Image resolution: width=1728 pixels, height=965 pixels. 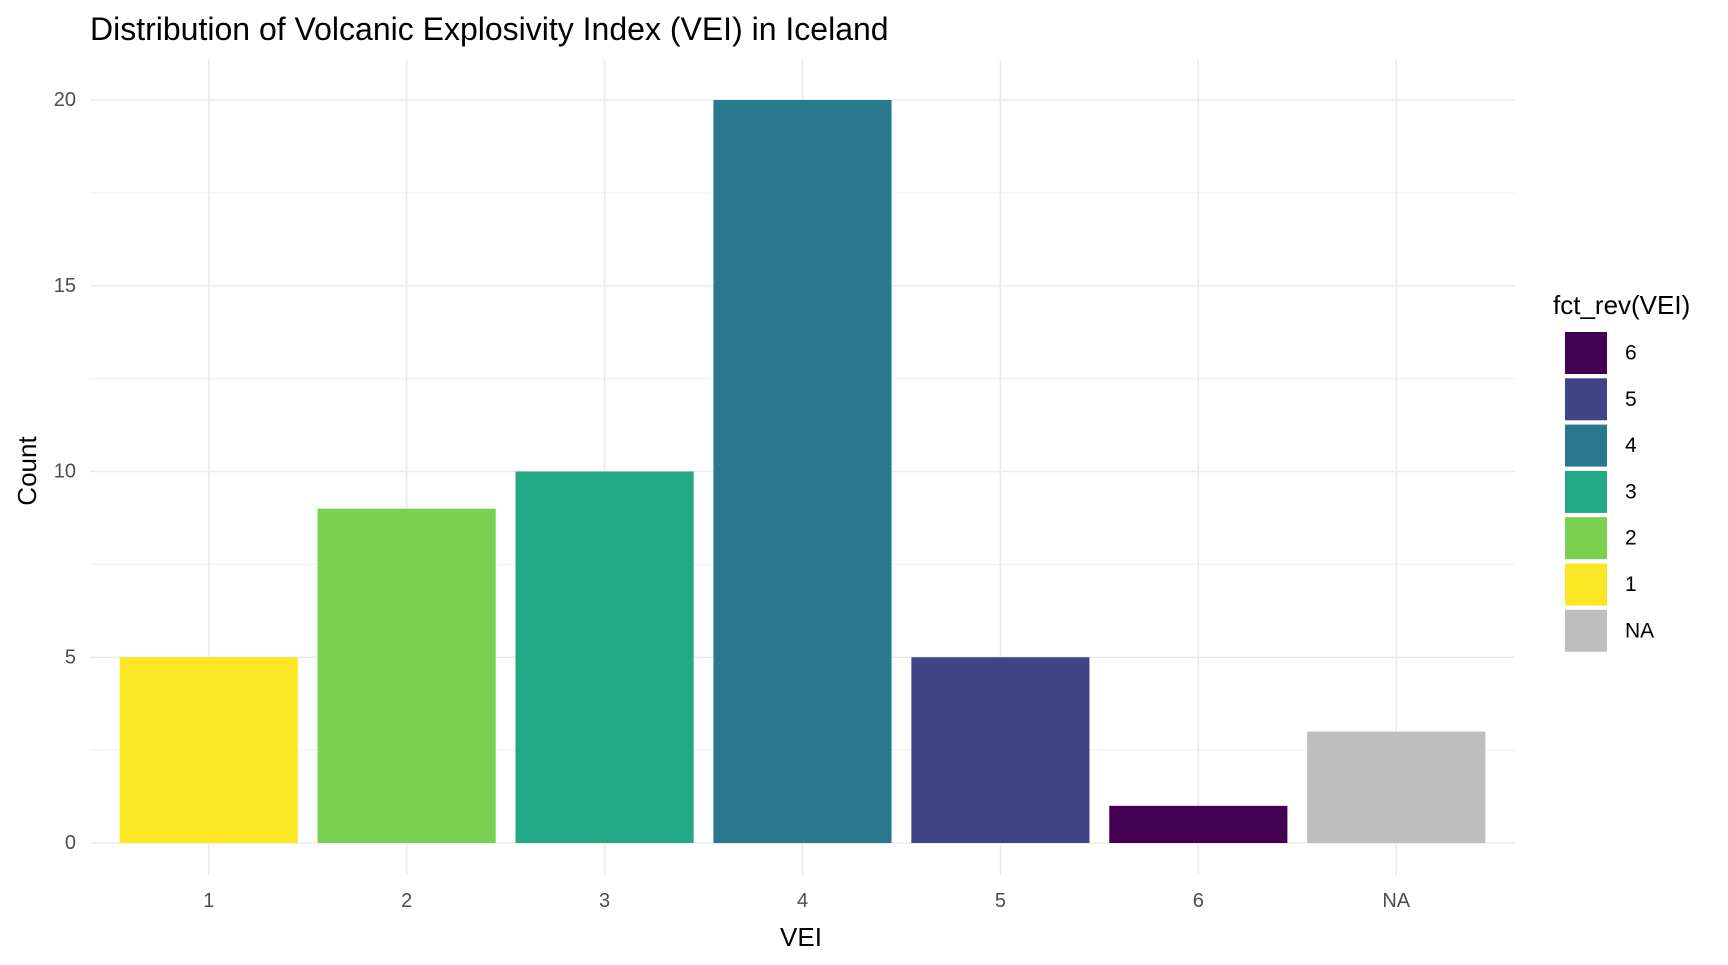 I want to click on bar-na, so click(x=1396, y=787).